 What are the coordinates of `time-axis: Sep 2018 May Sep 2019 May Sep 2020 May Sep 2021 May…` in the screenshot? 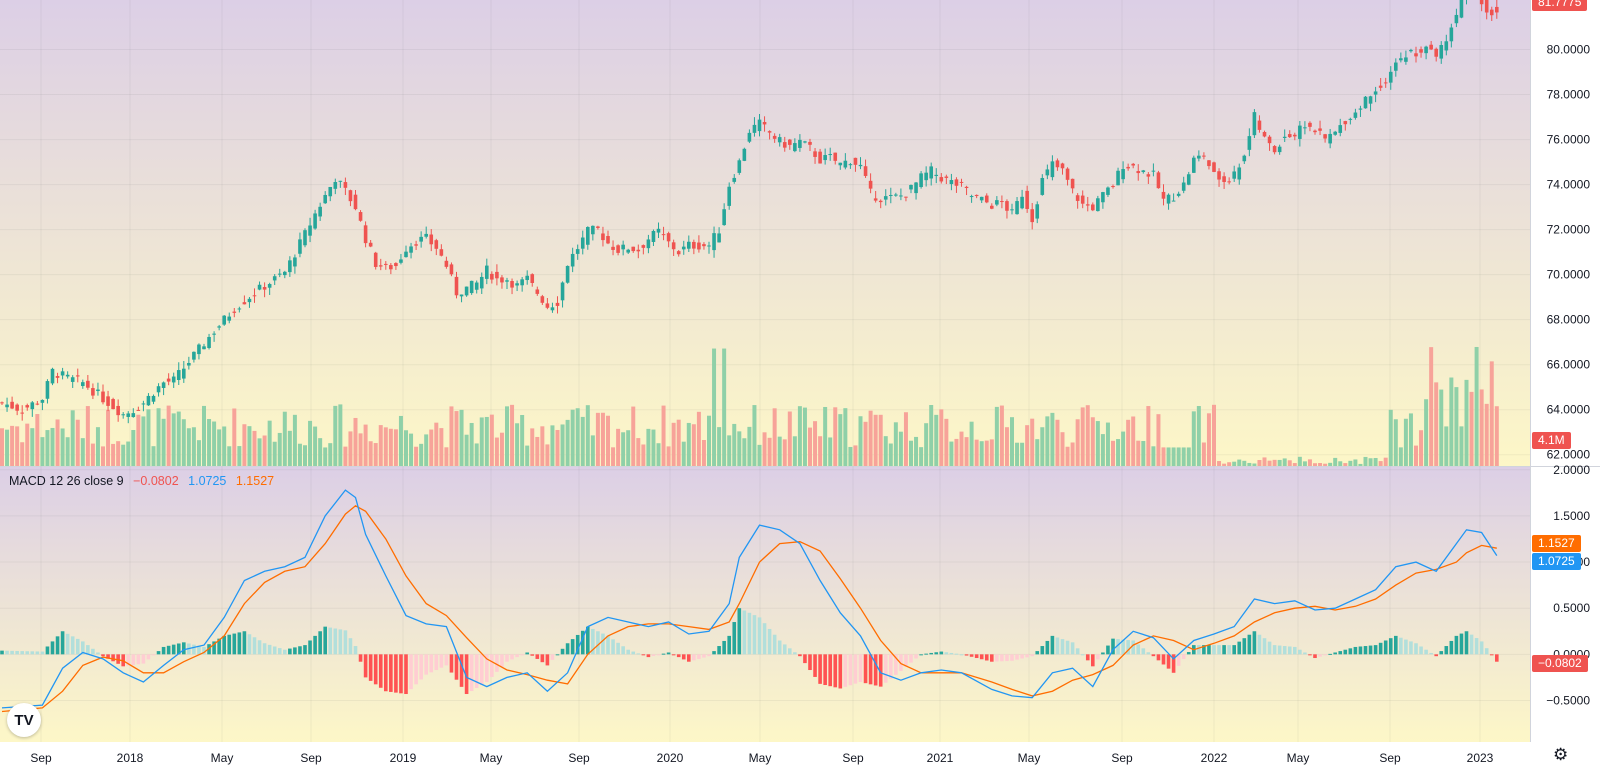 It's located at (761, 758).